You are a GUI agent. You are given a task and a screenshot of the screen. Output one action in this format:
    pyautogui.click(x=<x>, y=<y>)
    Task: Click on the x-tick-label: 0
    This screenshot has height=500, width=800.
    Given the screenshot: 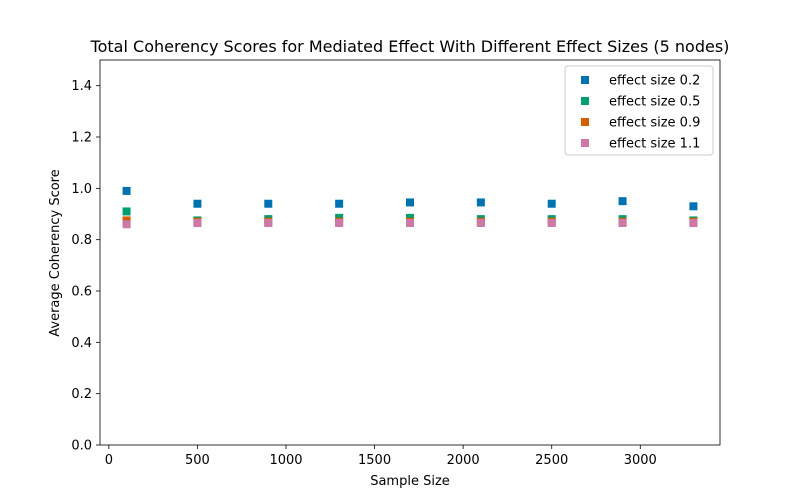 What is the action you would take?
    pyautogui.click(x=109, y=460)
    